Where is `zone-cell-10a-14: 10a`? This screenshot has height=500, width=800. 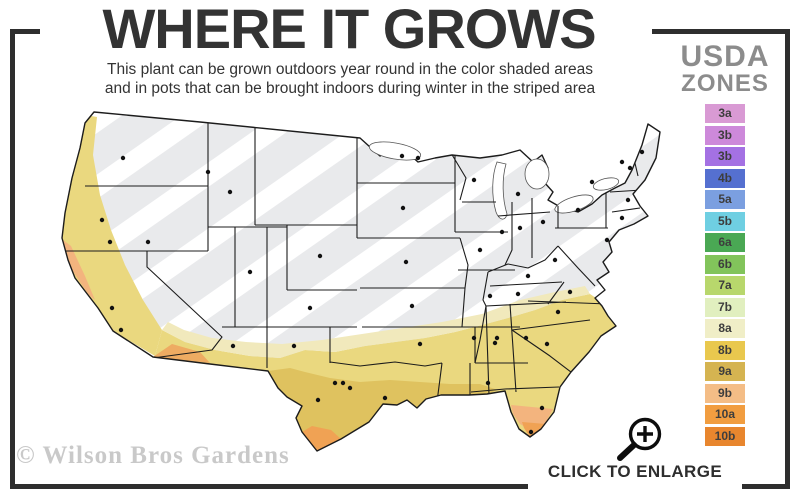
zone-cell-10a-14: 10a is located at coordinates (725, 414).